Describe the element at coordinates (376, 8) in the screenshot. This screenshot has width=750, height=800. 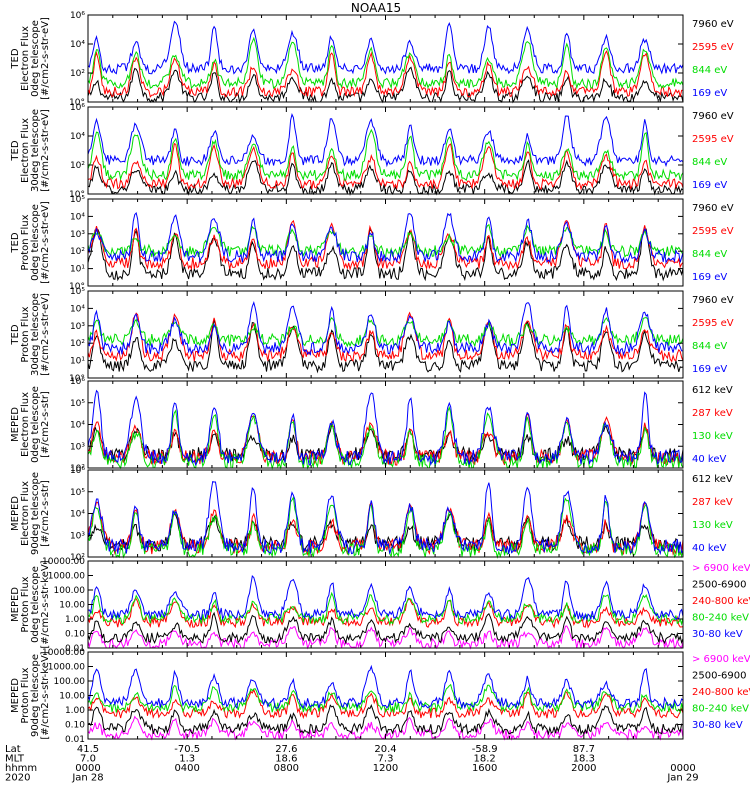
I see `chart-title: NOAA15` at that location.